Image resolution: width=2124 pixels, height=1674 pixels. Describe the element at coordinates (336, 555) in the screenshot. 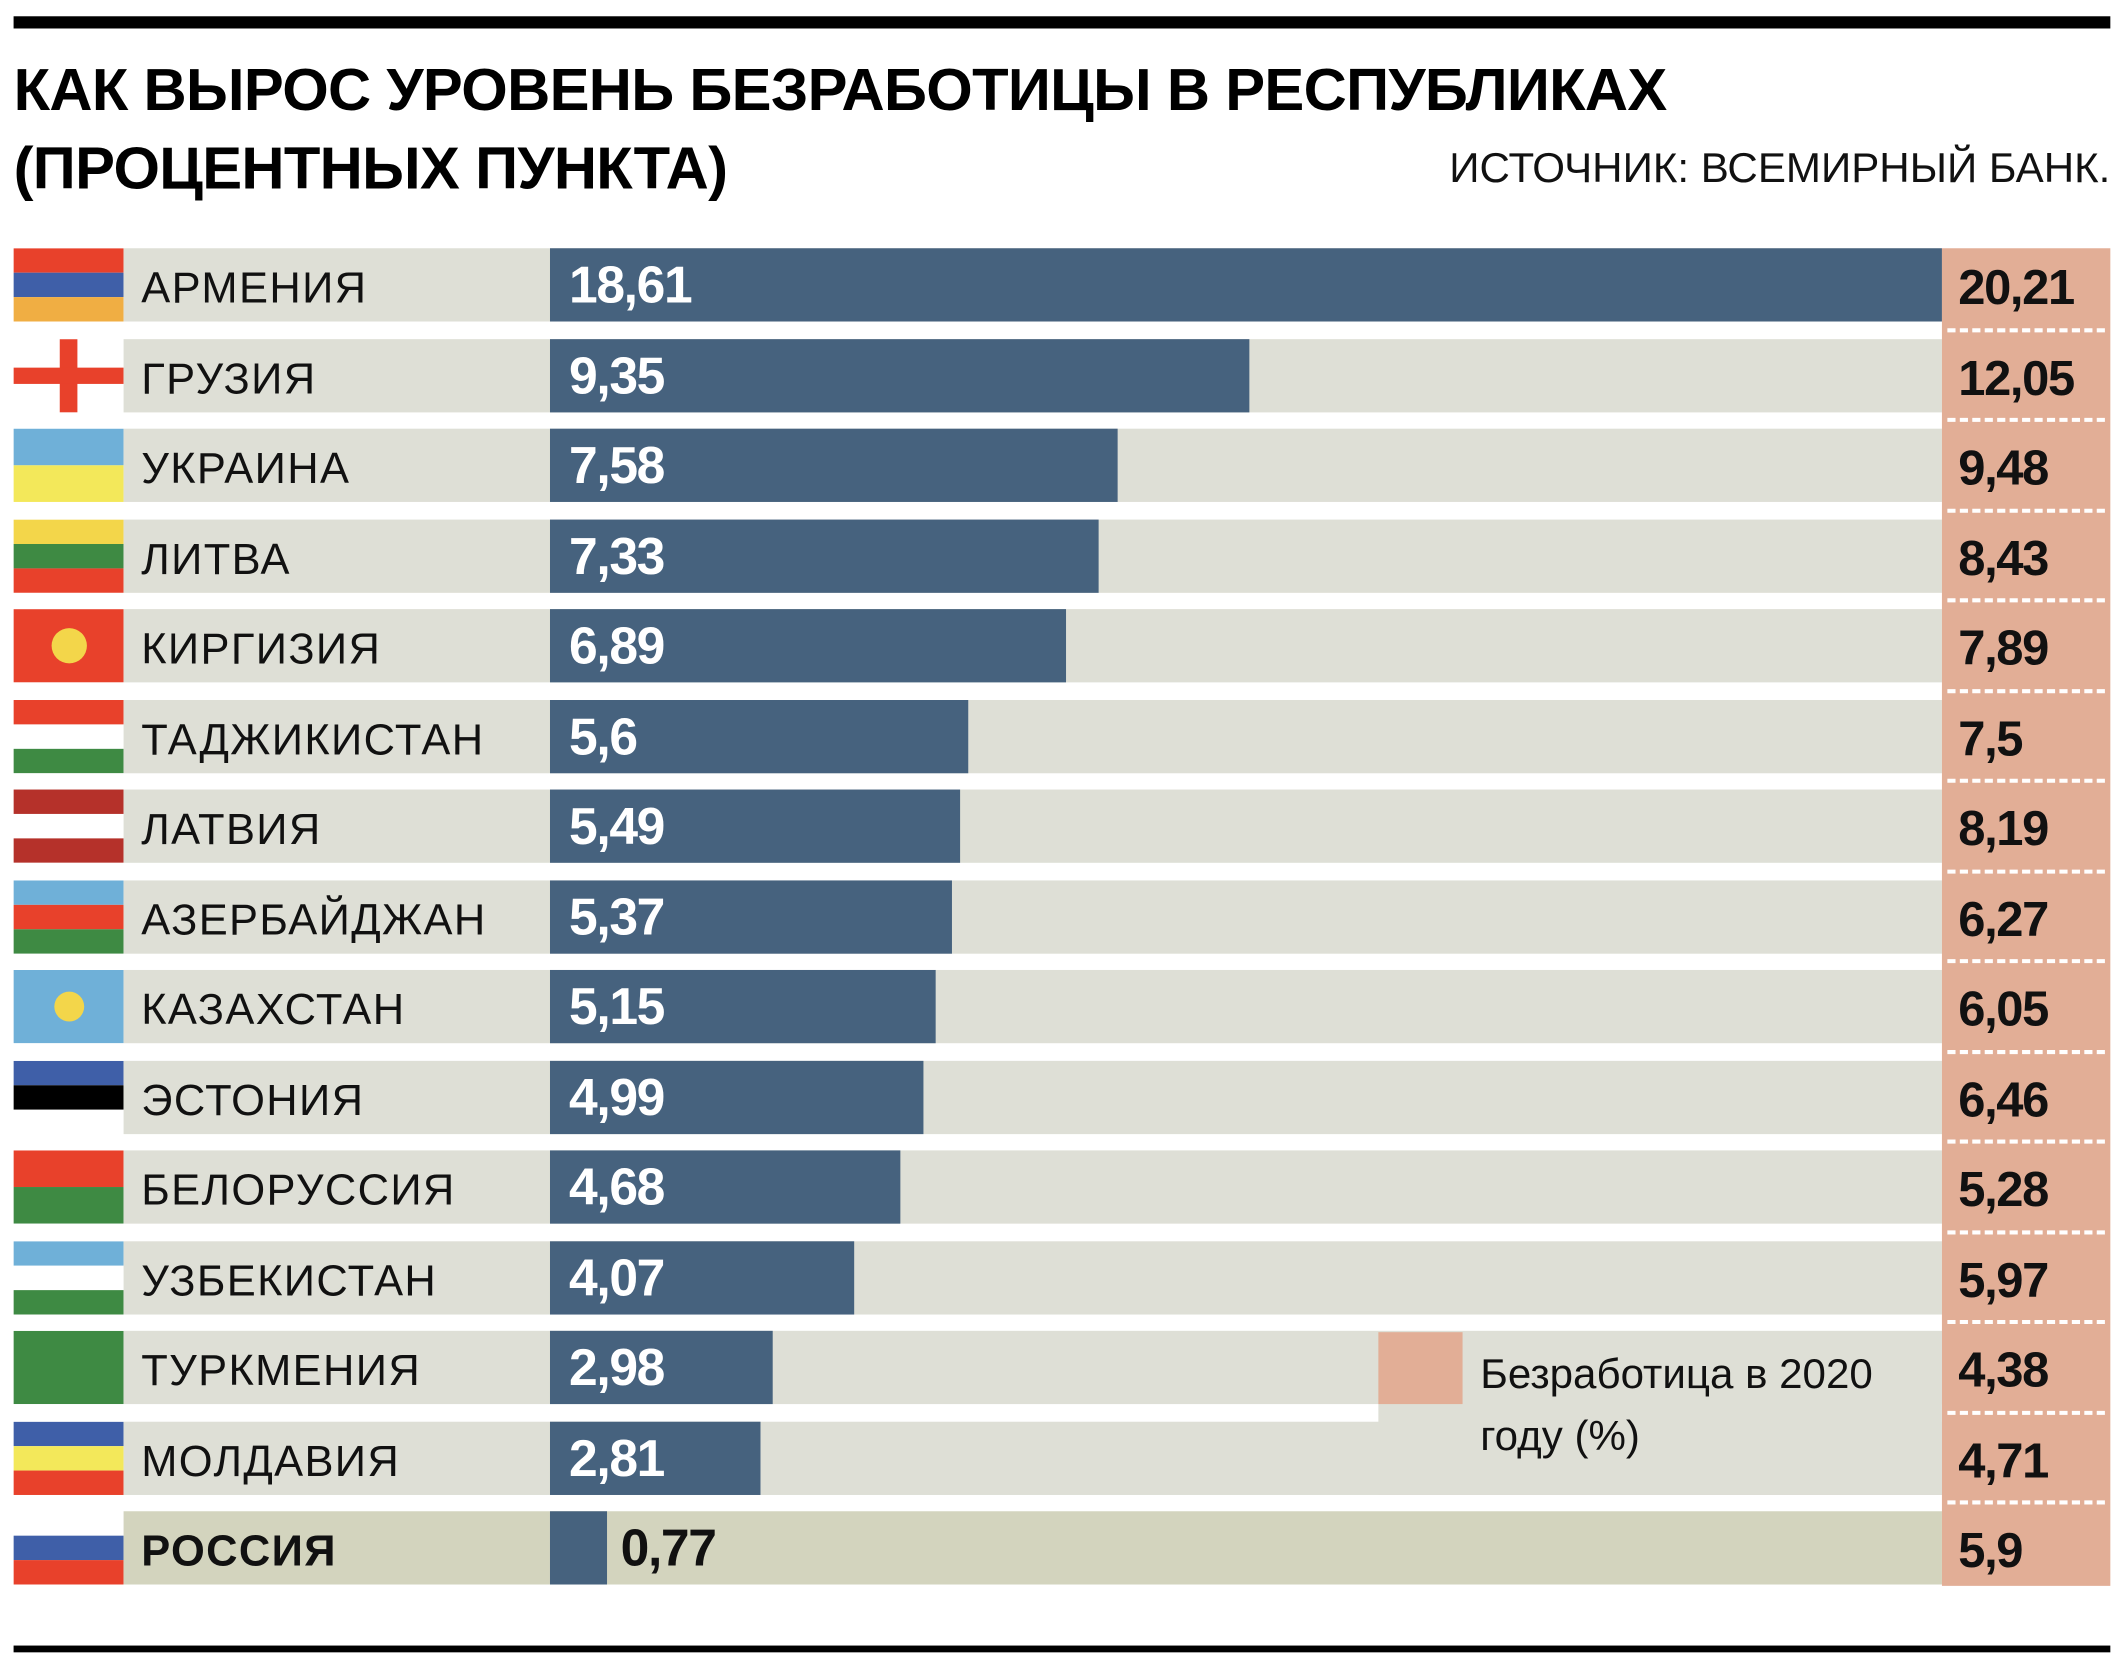

I see `country-label-cell: ЛИТВА` at that location.